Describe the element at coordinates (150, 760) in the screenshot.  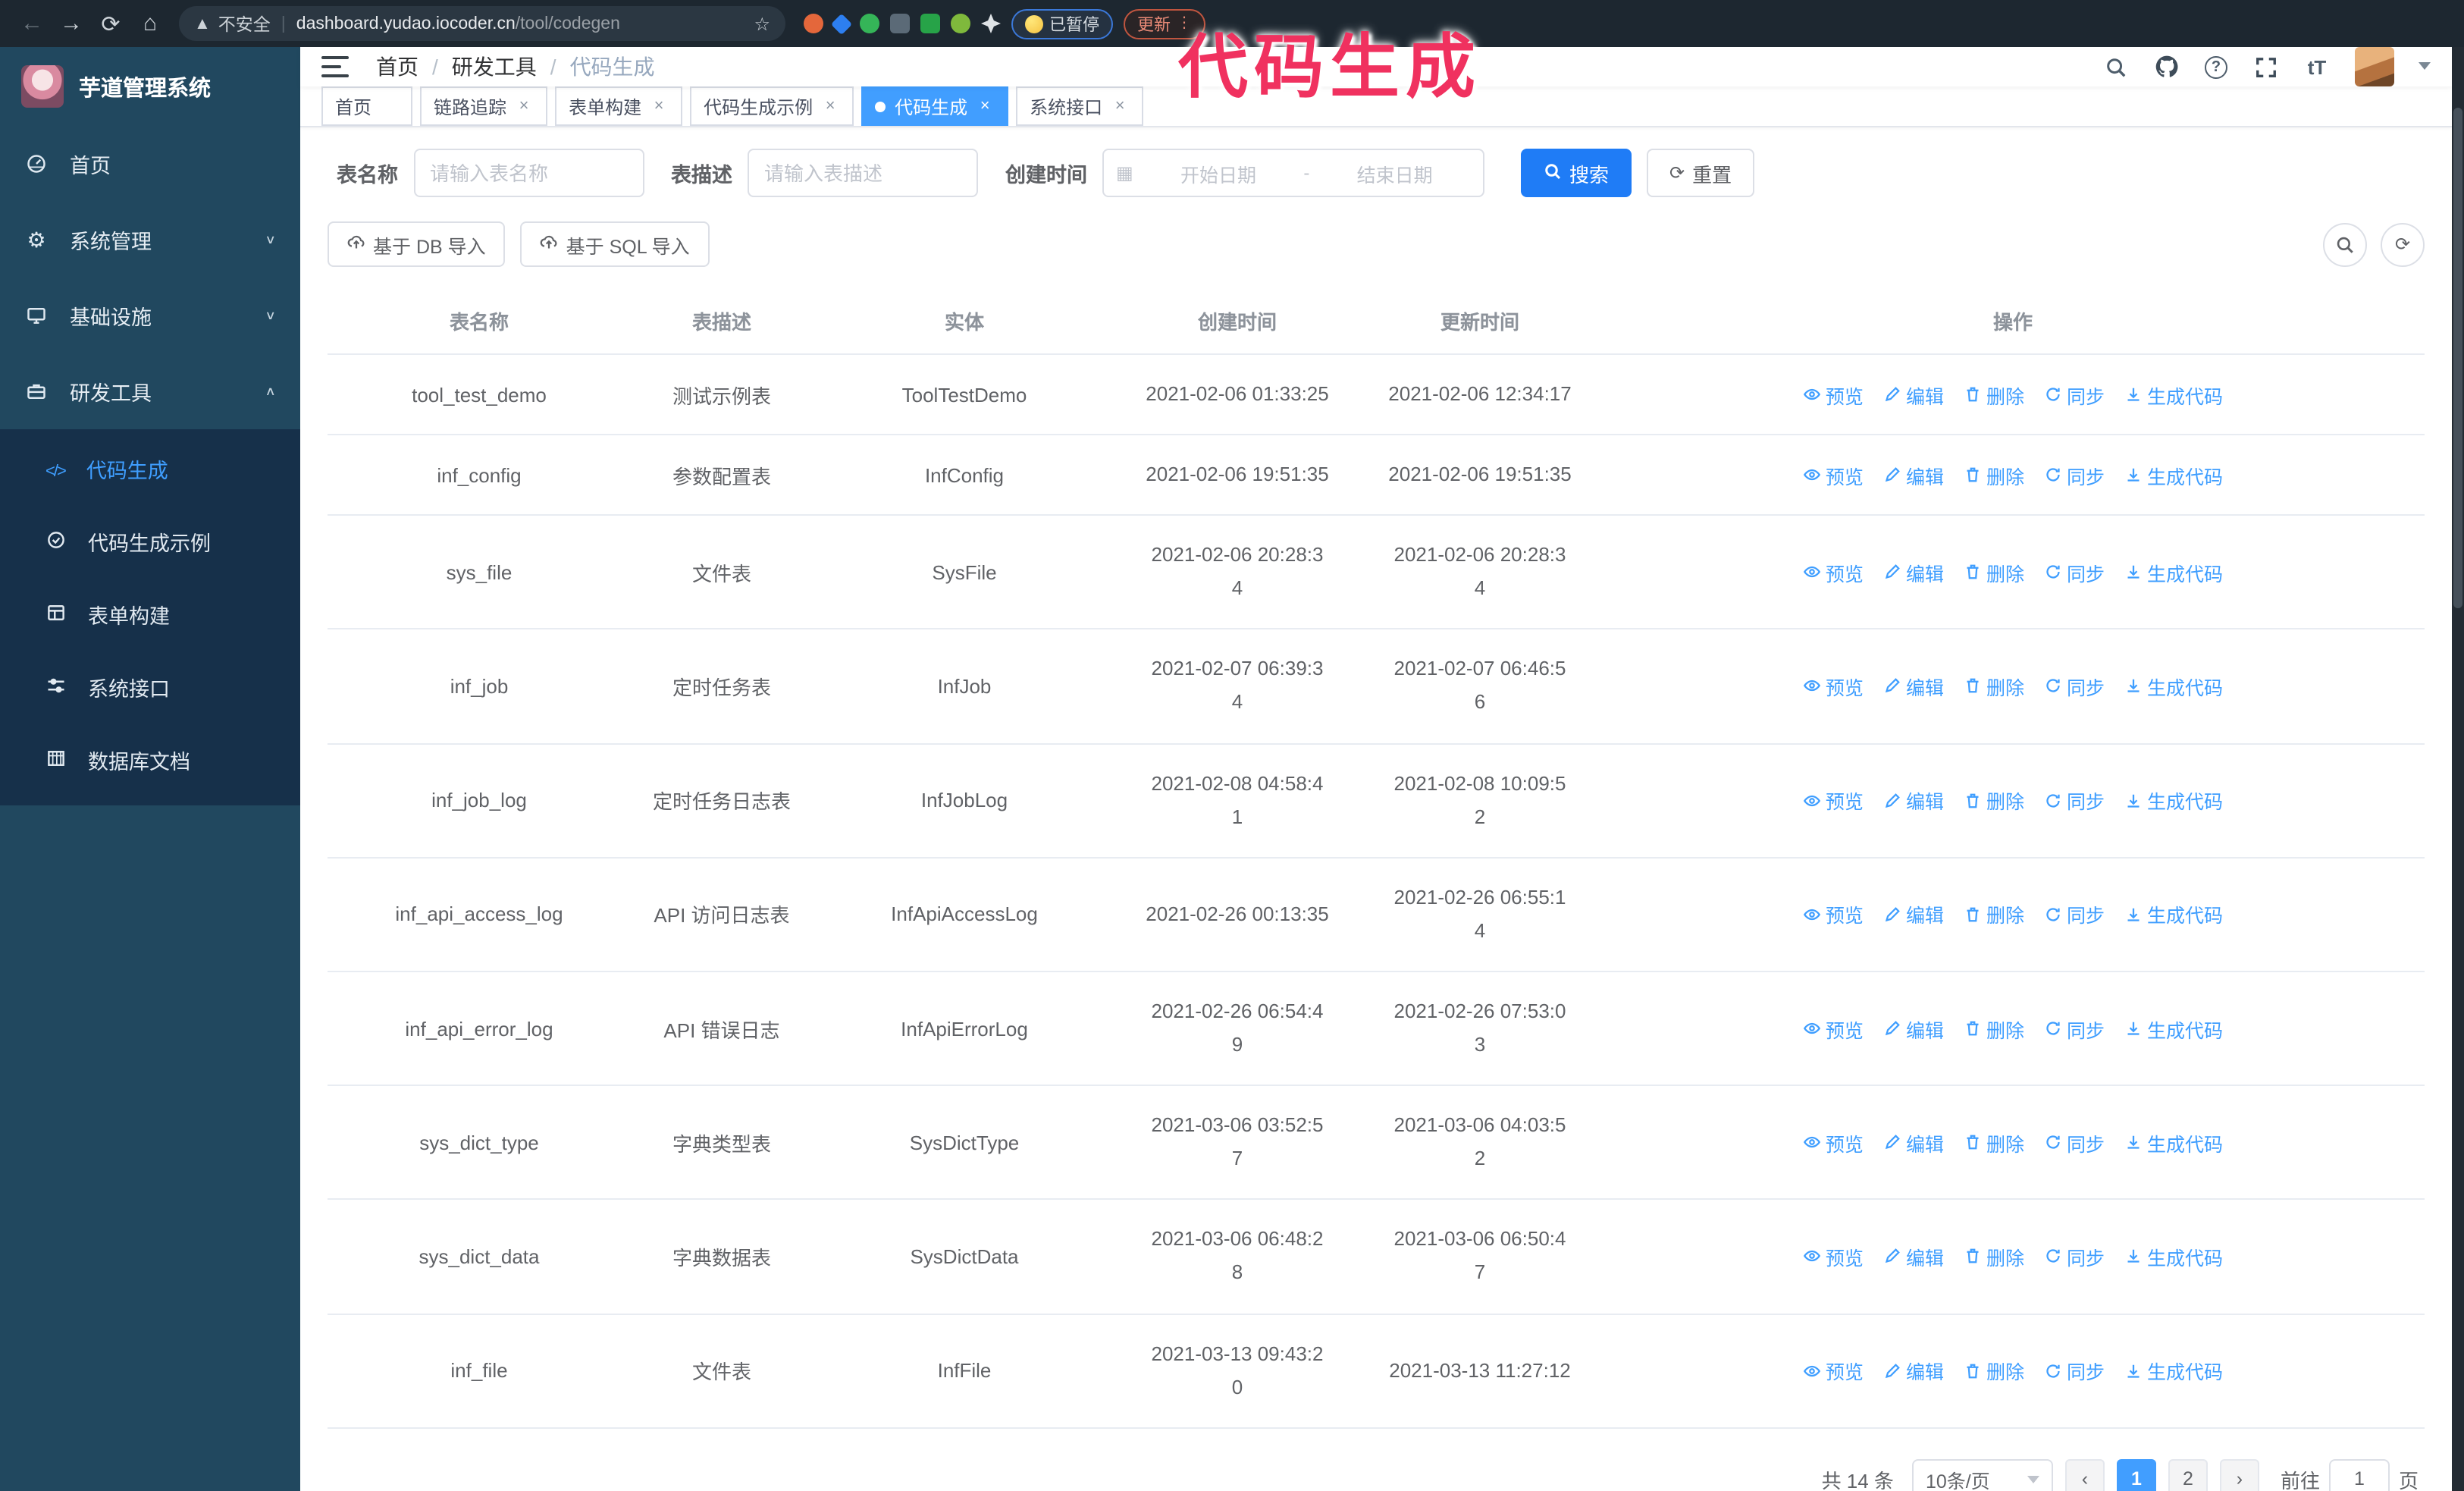
I see `sidebar-submenu-item: 数据库文档` at that location.